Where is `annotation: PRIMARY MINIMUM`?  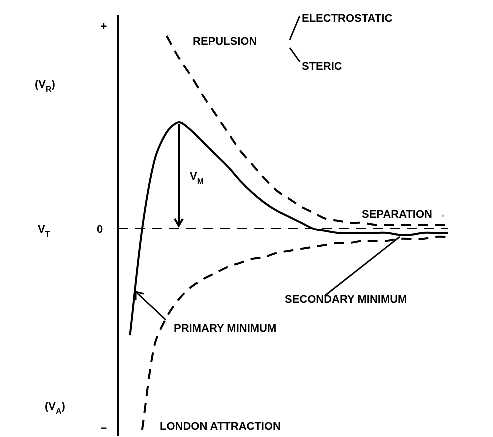 annotation: PRIMARY MINIMUM is located at coordinates (225, 329).